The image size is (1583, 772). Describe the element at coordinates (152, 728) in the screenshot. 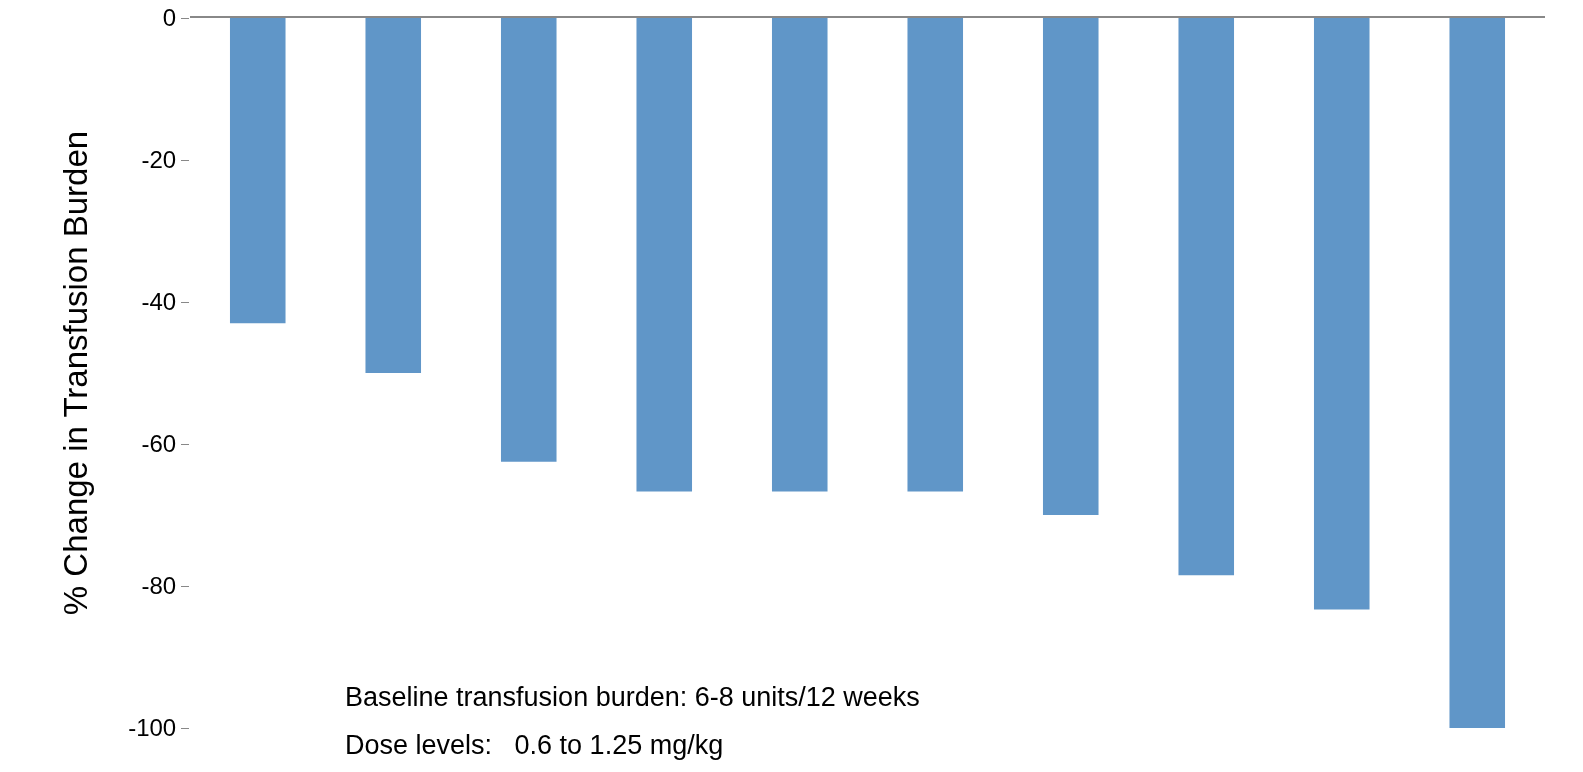

I see `y-tick-label: -100` at that location.